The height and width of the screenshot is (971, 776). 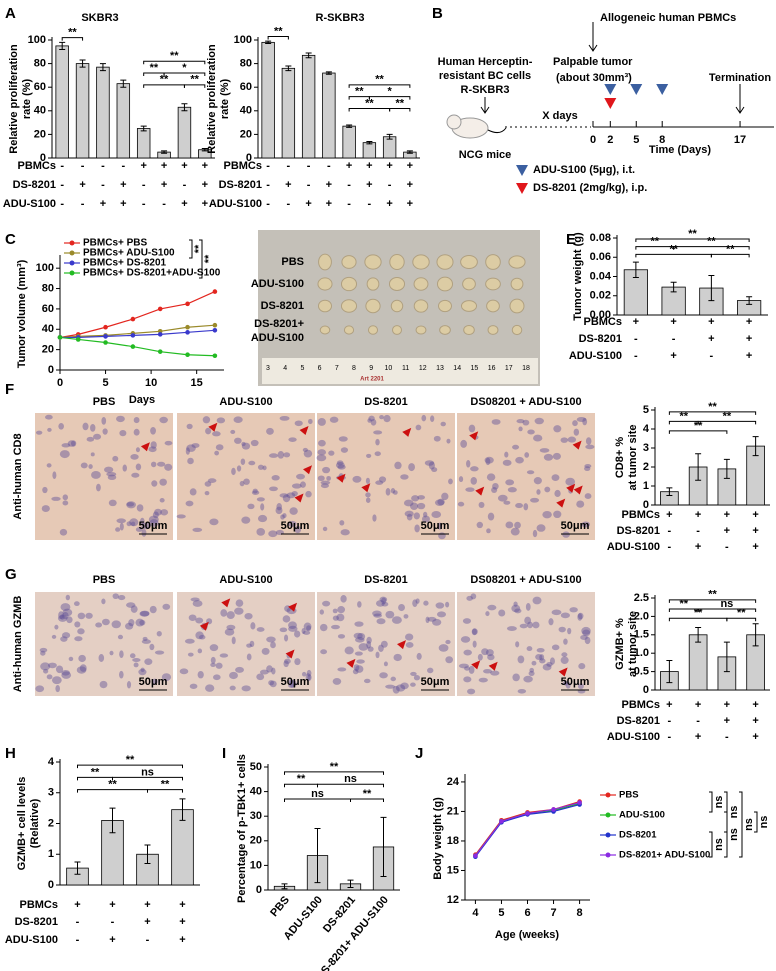 I want to click on y-tick-label: 2.0, so click(x=641, y=616).